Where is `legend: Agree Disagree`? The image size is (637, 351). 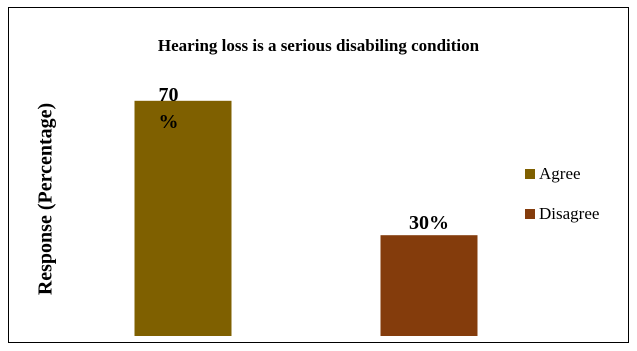
legend: Agree Disagree is located at coordinates (562, 204).